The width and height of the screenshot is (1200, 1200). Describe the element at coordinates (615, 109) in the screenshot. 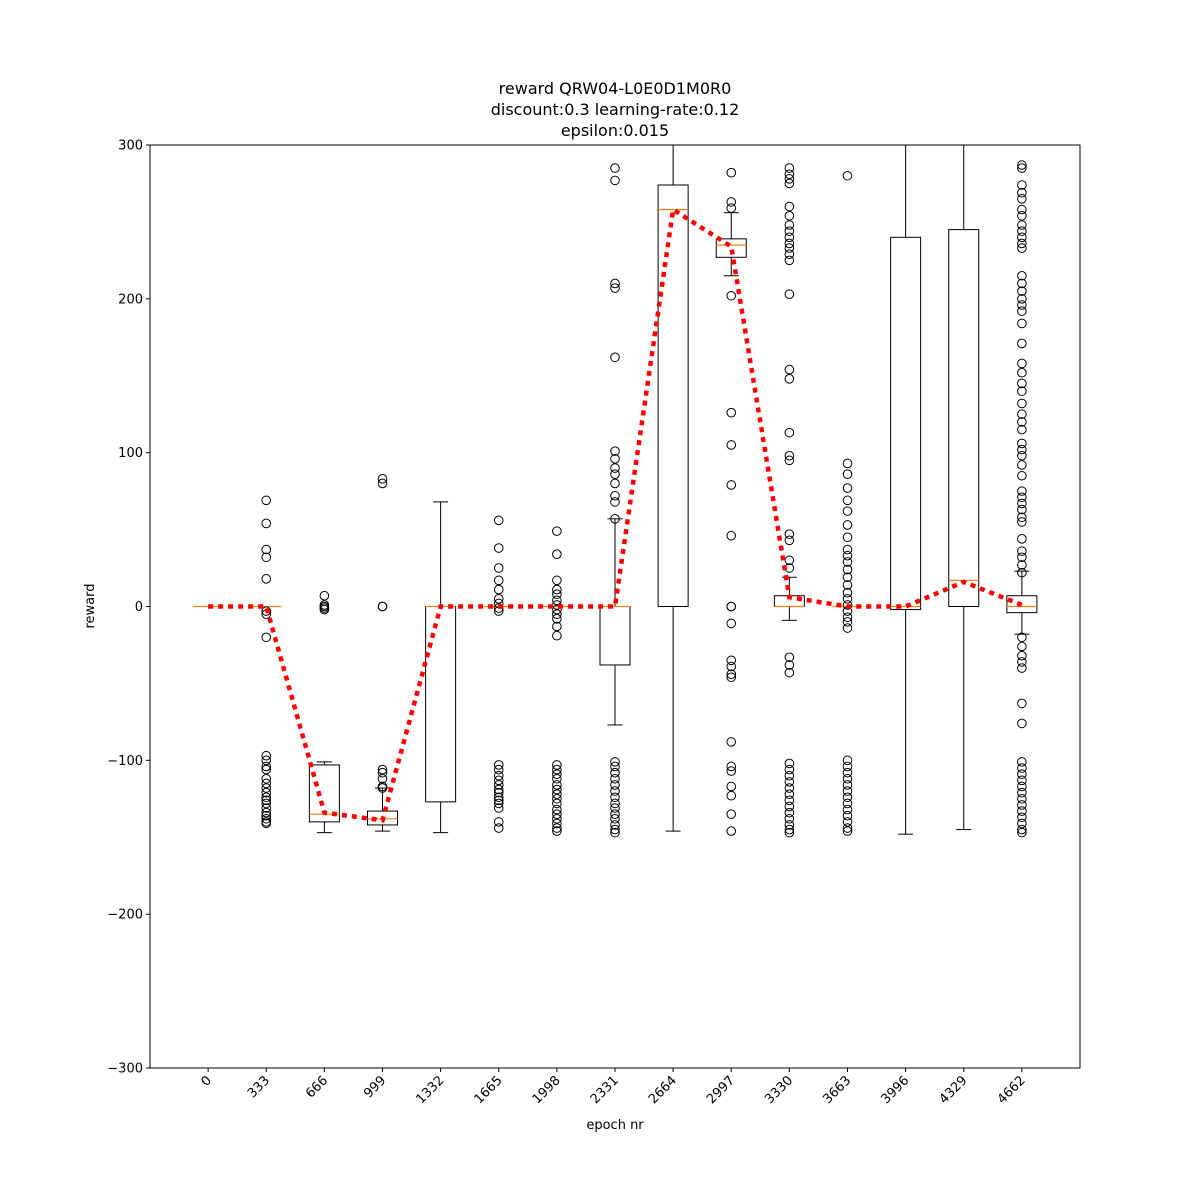

I see `chart-title-line-2: discount:0.3 learning-rate:0.12` at that location.